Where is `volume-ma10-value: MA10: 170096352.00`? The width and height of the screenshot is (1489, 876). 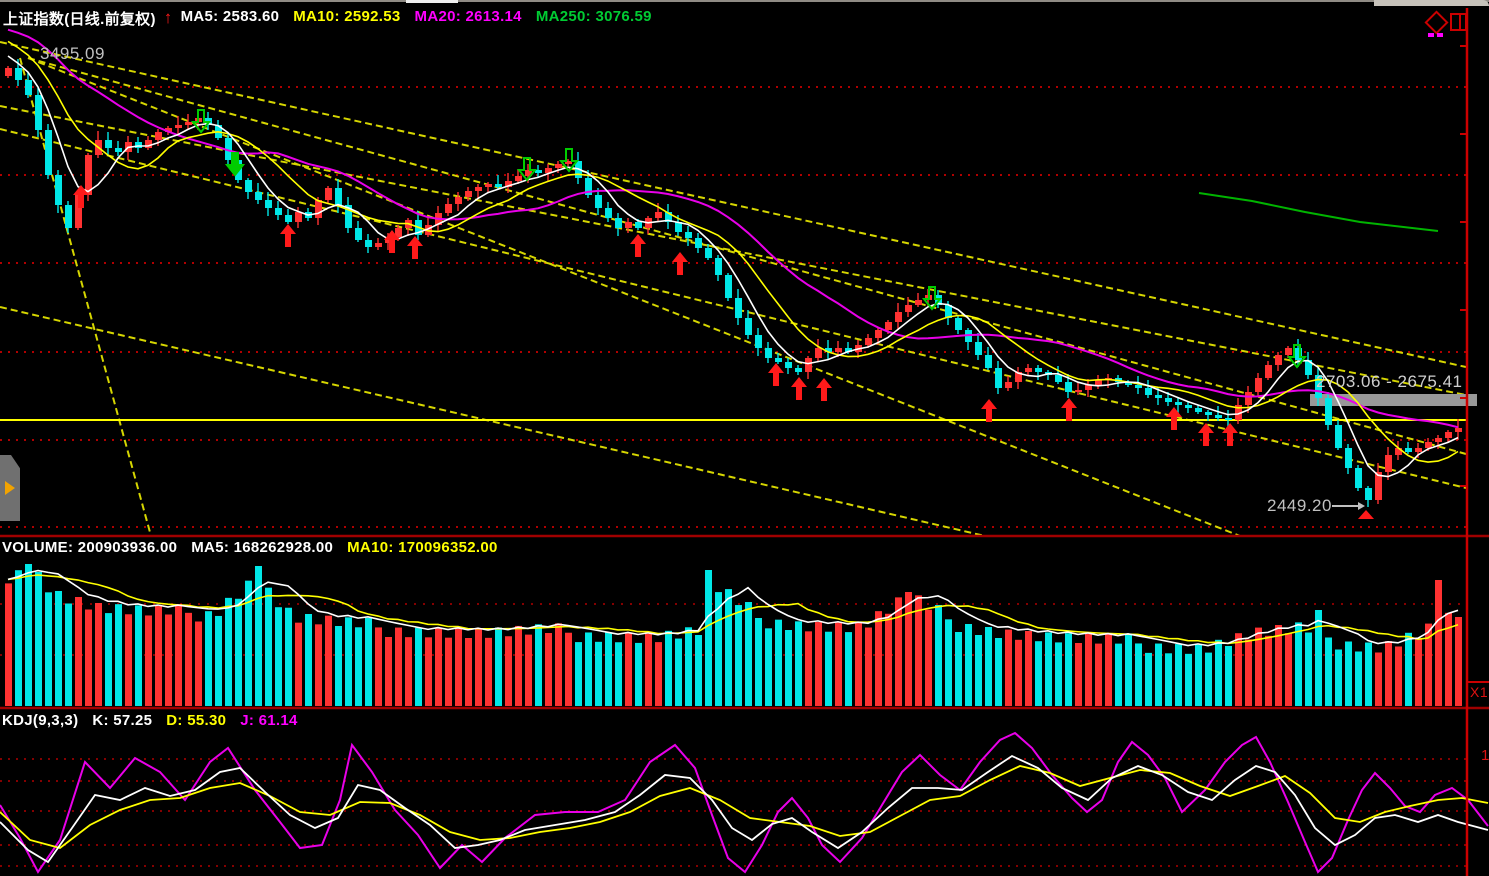 volume-ma10-value: MA10: 170096352.00 is located at coordinates (422, 547).